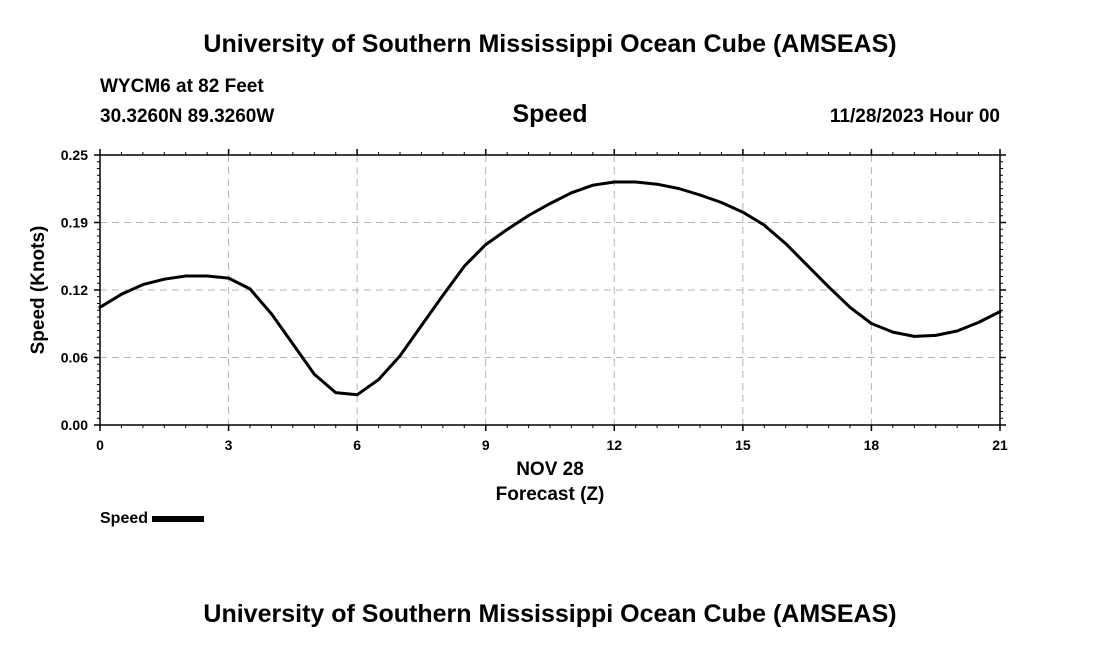 This screenshot has height=650, width=1100. Describe the element at coordinates (74, 155) in the screenshot. I see `y-tick-label: 0.25` at that location.